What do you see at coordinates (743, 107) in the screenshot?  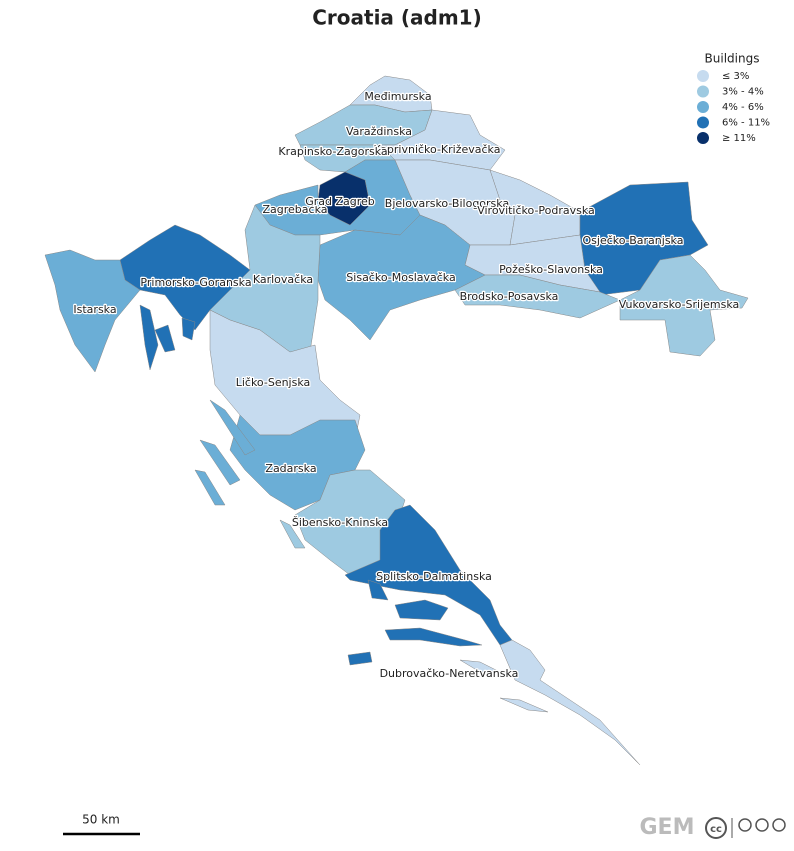 I see `legend-label: 4% - 6%` at bounding box center [743, 107].